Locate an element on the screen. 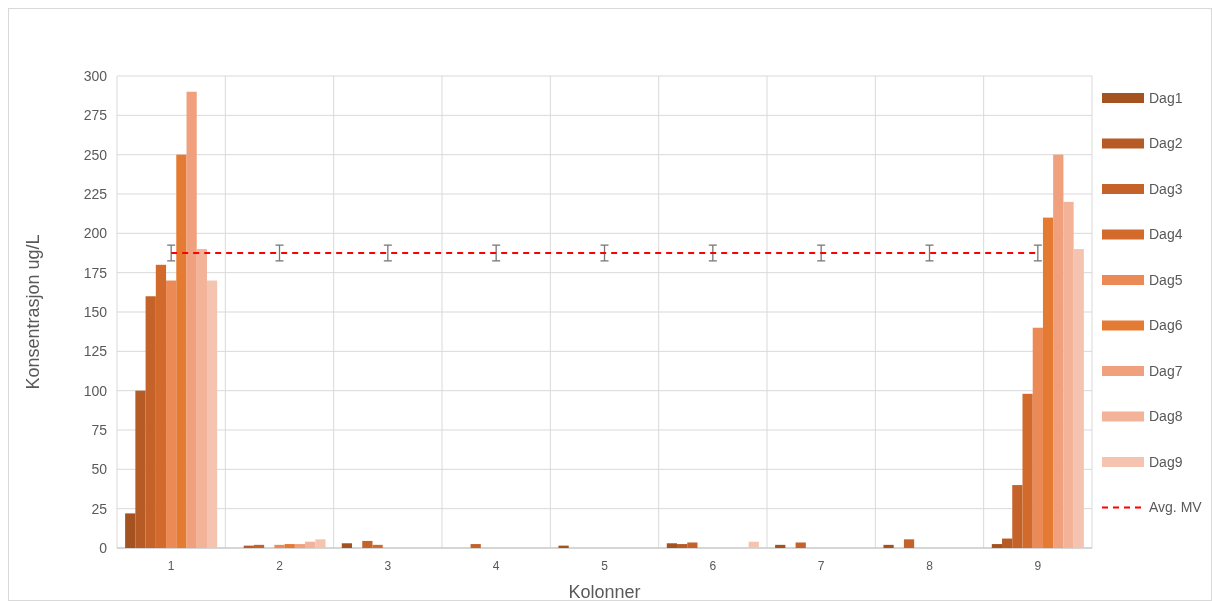 The image size is (1212, 601). legend-label: Avg. MV is located at coordinates (1176, 507).